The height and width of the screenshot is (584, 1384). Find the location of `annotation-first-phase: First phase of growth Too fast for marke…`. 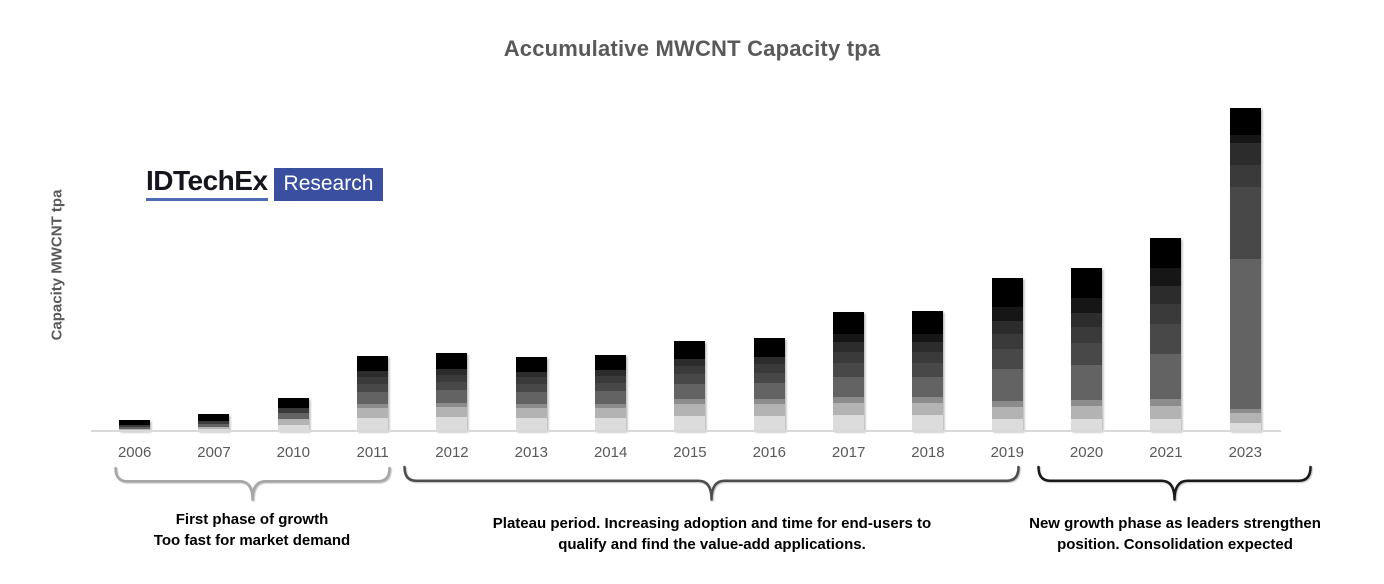

annotation-first-phase: First phase of growth Too fast for marke… is located at coordinates (252, 530).